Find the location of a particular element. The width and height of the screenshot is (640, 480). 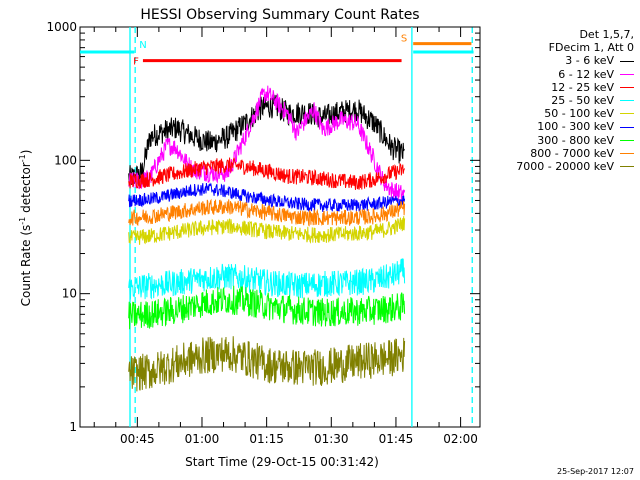

legend-entry-label: 800 - 7000 keV is located at coordinates (572, 153).